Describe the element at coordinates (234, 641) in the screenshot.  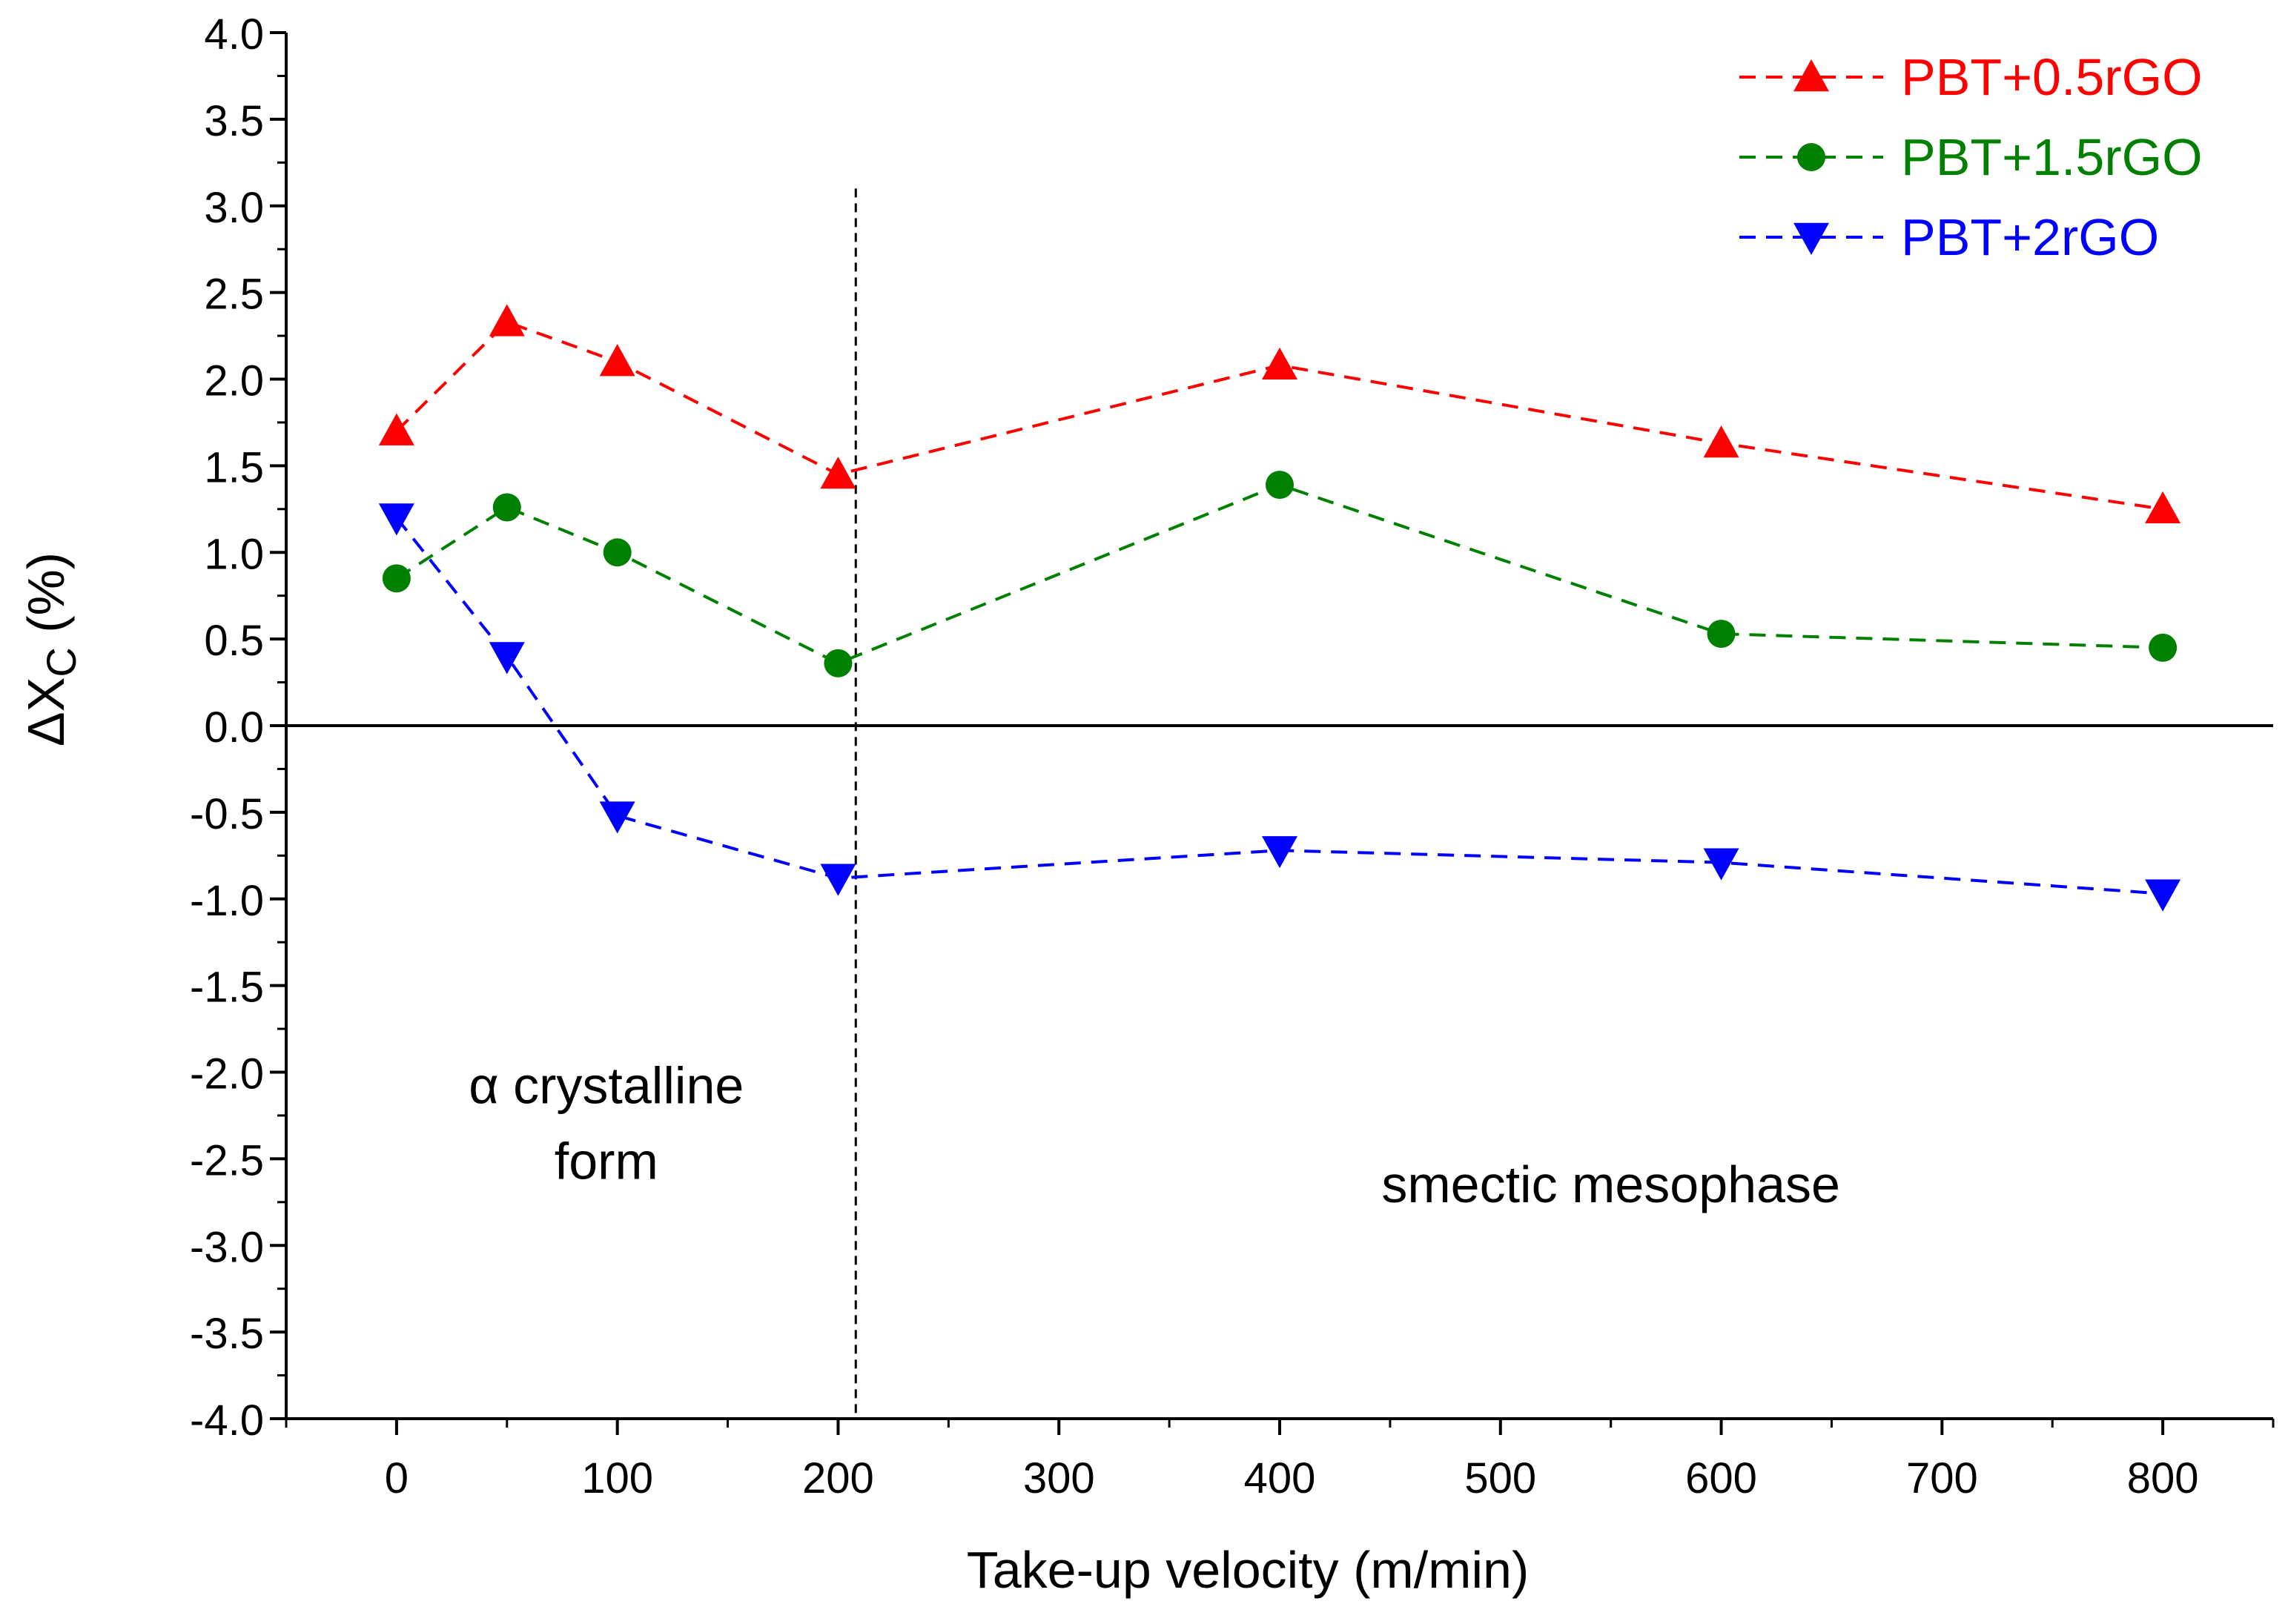
I see `y-tick-label: 0.5` at that location.